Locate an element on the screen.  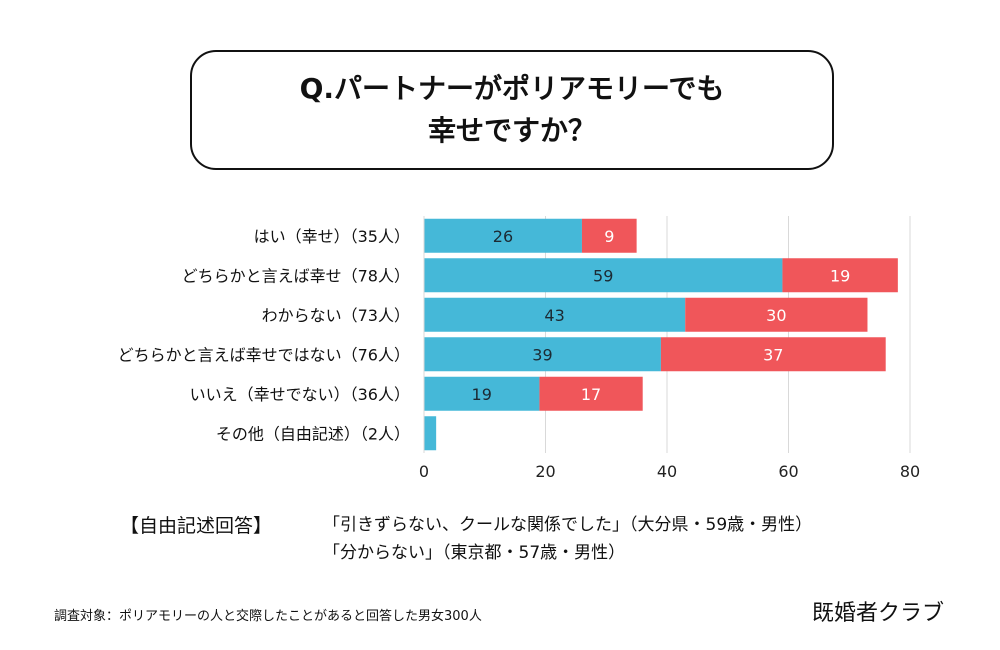
chart-title-line-2: 幸せですか？ is located at coordinates (511, 130).